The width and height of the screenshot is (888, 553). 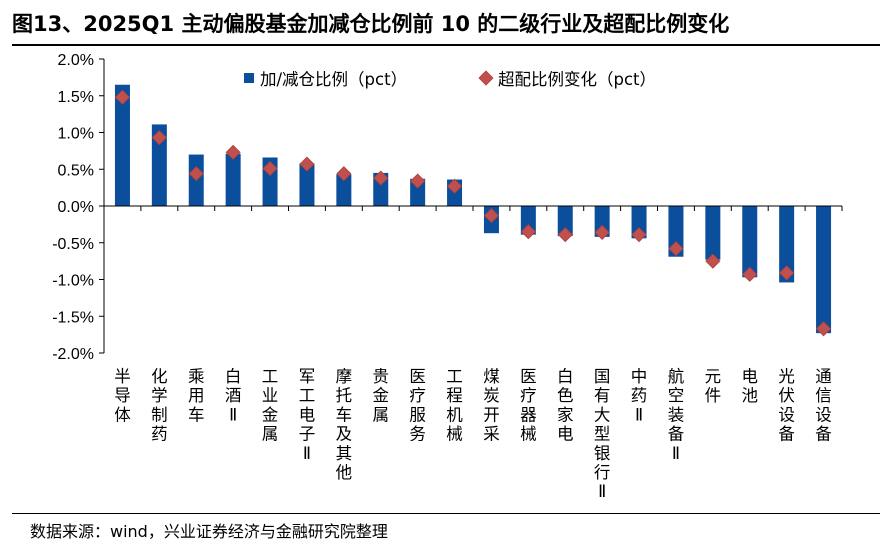 I want to click on category-label: 白酒 Ⅱ, so click(x=233, y=395).